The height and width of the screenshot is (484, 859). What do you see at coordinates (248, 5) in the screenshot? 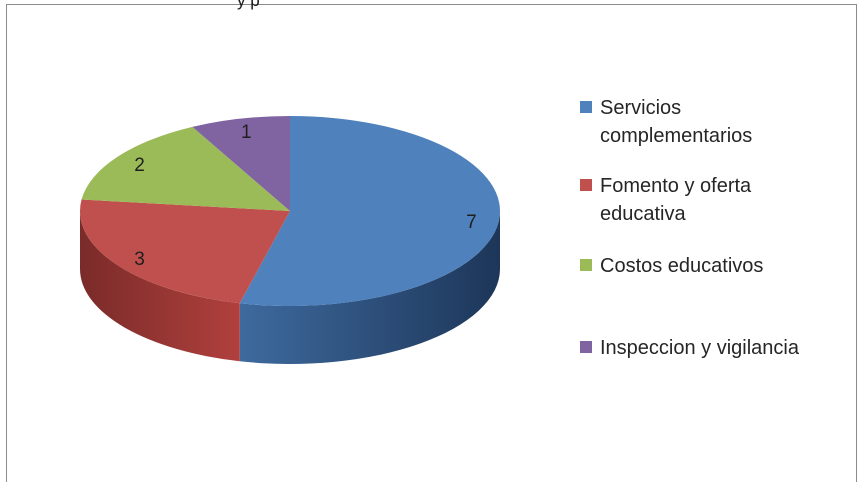
I see `chart-title-fragment: y p` at bounding box center [248, 5].